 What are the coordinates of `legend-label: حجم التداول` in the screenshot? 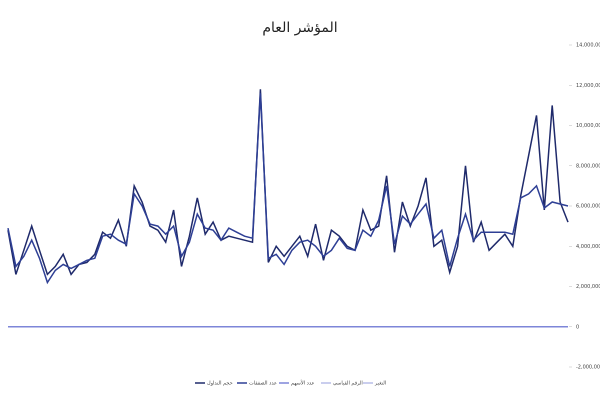 It's located at (220, 384).